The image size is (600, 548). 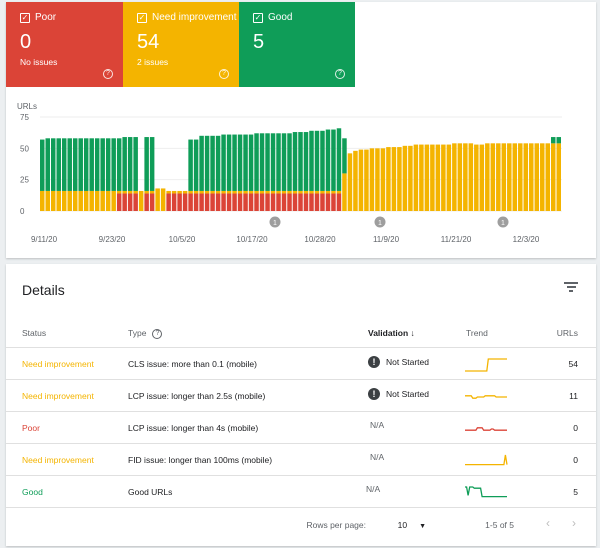 What do you see at coordinates (181, 44) in the screenshot?
I see `need-improvement-tile: ✓ Need improvement 54 2 issues ?` at bounding box center [181, 44].